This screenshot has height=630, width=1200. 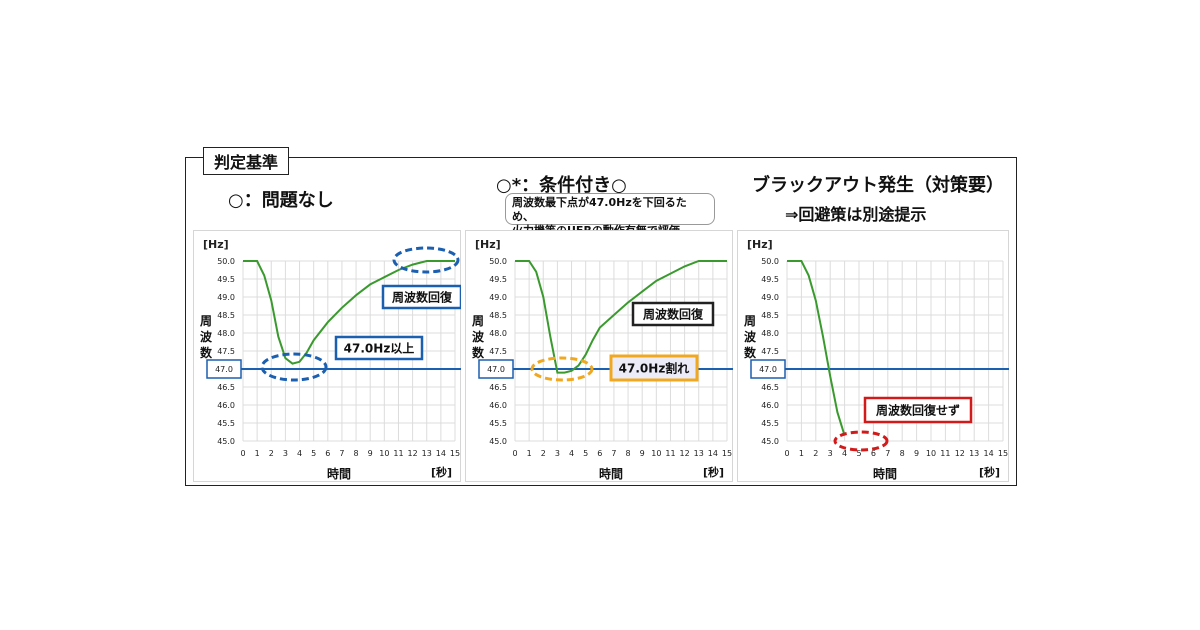 I want to click on panel2-note-line1: 周波数最下点が47.0Hzを下回るため、, so click(x=599, y=209).